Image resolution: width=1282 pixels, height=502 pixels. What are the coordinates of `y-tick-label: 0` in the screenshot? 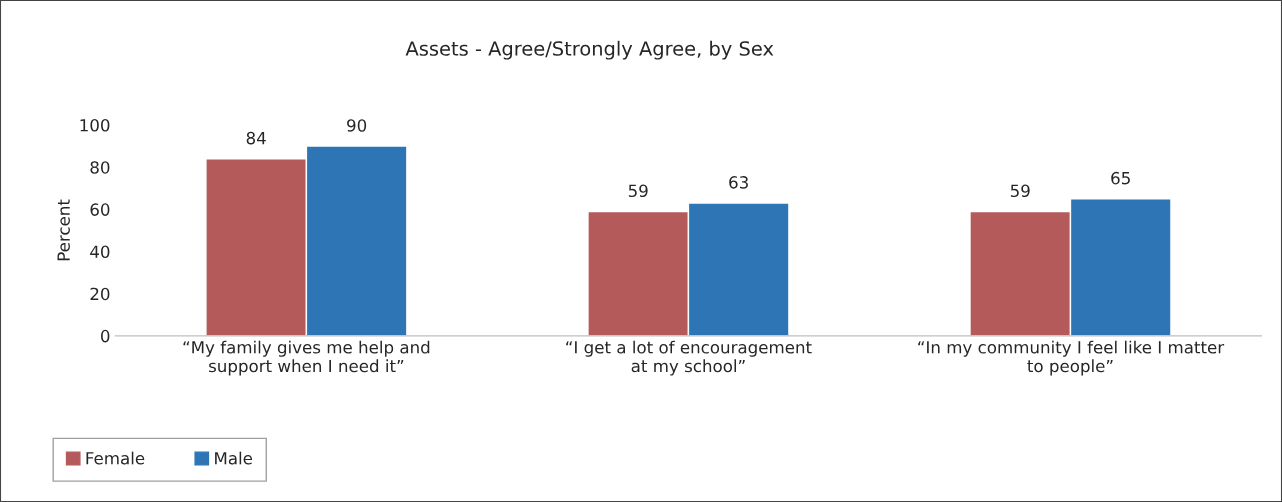 It's located at (105, 336).